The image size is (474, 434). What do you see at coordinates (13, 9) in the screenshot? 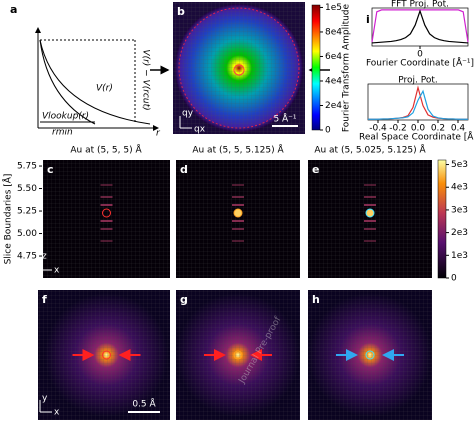
I see `panel-label: a` at bounding box center [13, 9].